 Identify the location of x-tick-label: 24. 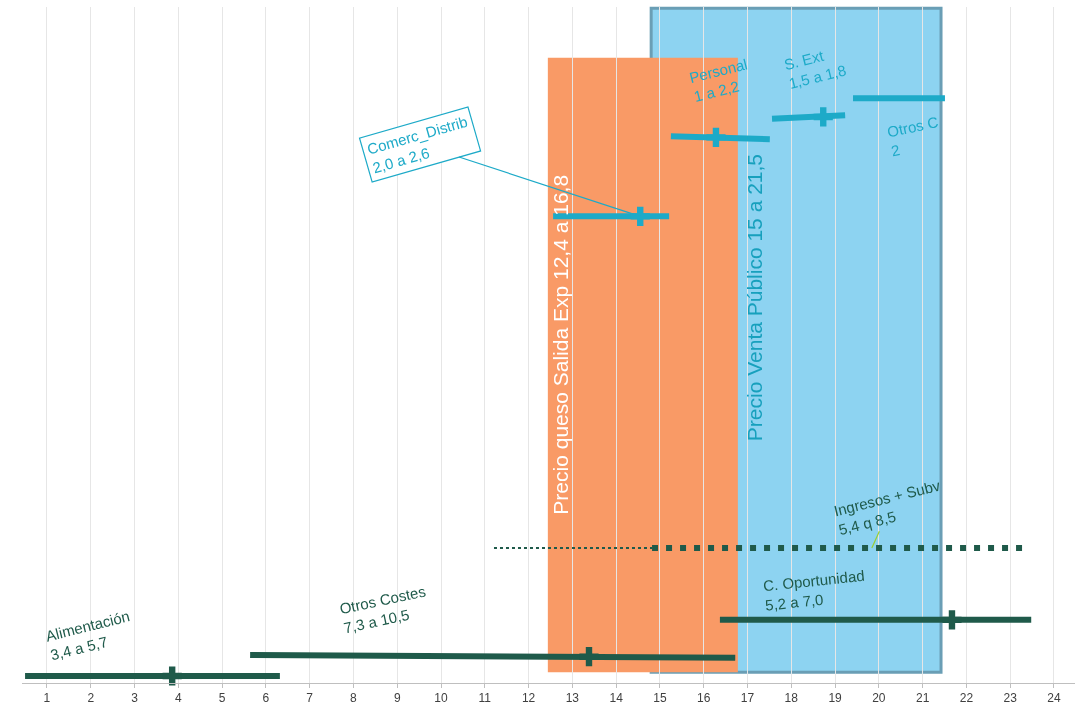
(1054, 698).